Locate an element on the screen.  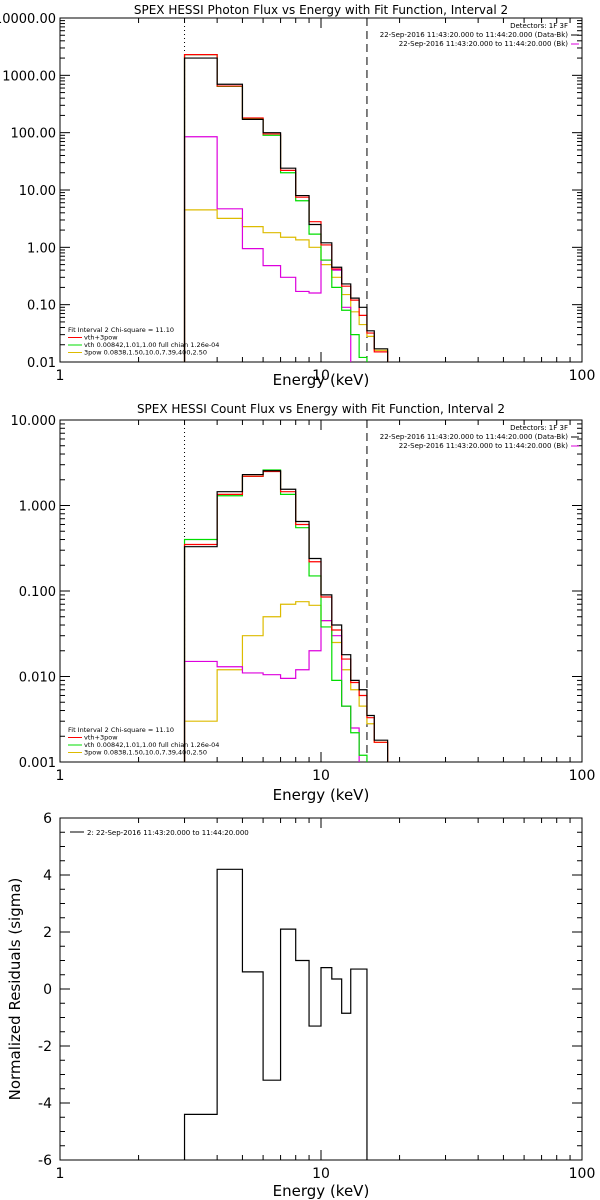
y-tick-label: 10.000 is located at coordinates (34, 421).